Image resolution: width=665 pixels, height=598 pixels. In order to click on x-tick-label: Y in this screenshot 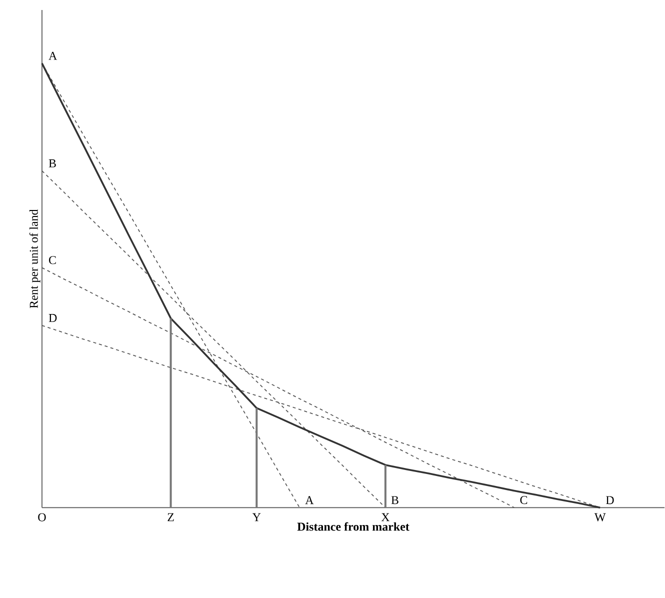, I will do `click(256, 517)`.